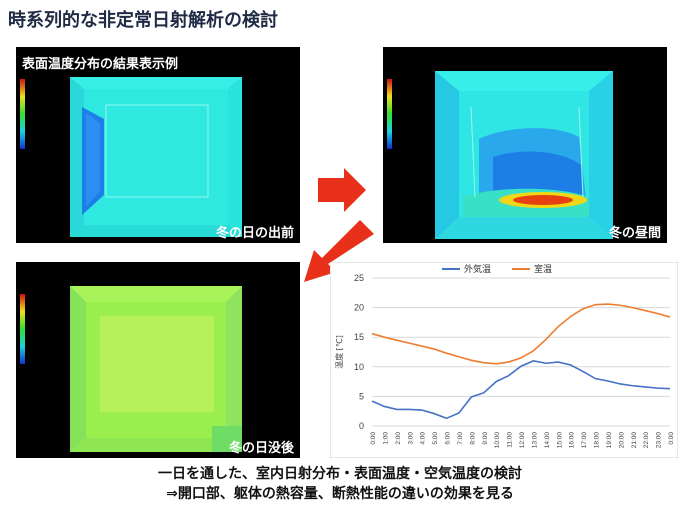 This screenshot has width=680, height=508. What do you see at coordinates (361, 396) in the screenshot?
I see `y-tick-label: 5` at bounding box center [361, 396].